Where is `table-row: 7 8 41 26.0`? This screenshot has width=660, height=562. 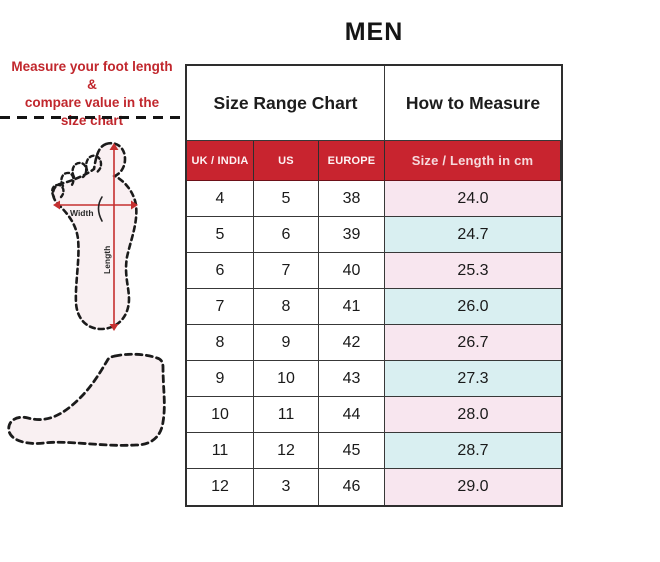
table-row: 7 8 41 26.0 is located at coordinates (374, 307).